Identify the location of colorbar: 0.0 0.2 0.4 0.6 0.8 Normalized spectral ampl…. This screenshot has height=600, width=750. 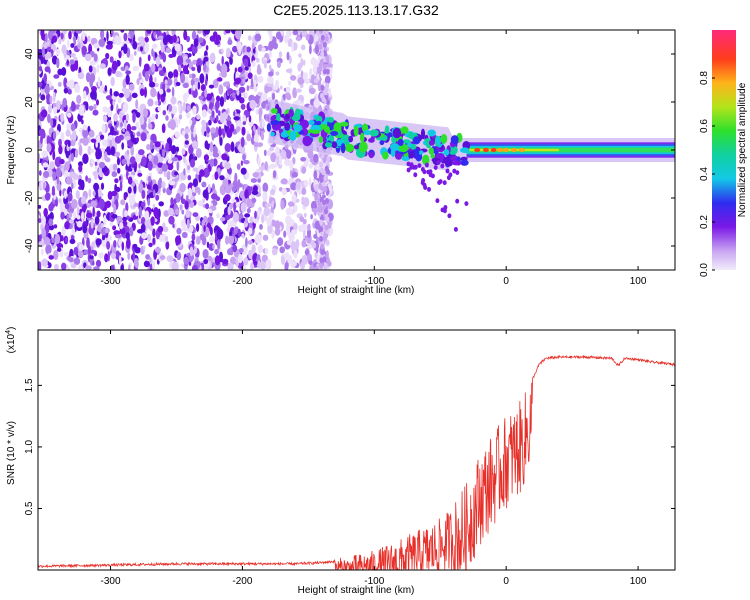
(723, 153).